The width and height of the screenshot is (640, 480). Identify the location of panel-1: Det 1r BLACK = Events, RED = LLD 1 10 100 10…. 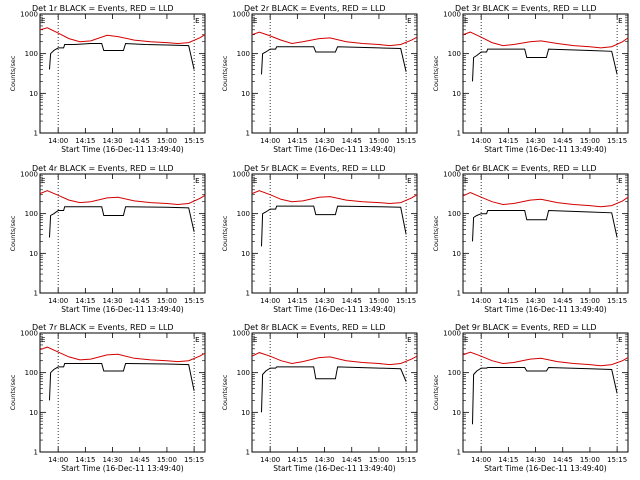
(107, 79).